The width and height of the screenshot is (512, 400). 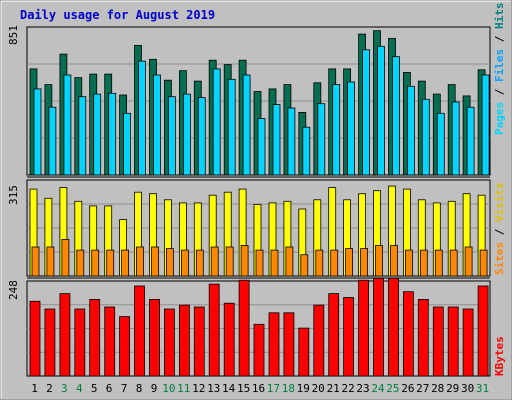 I want to click on day-label: 27, so click(x=422, y=388).